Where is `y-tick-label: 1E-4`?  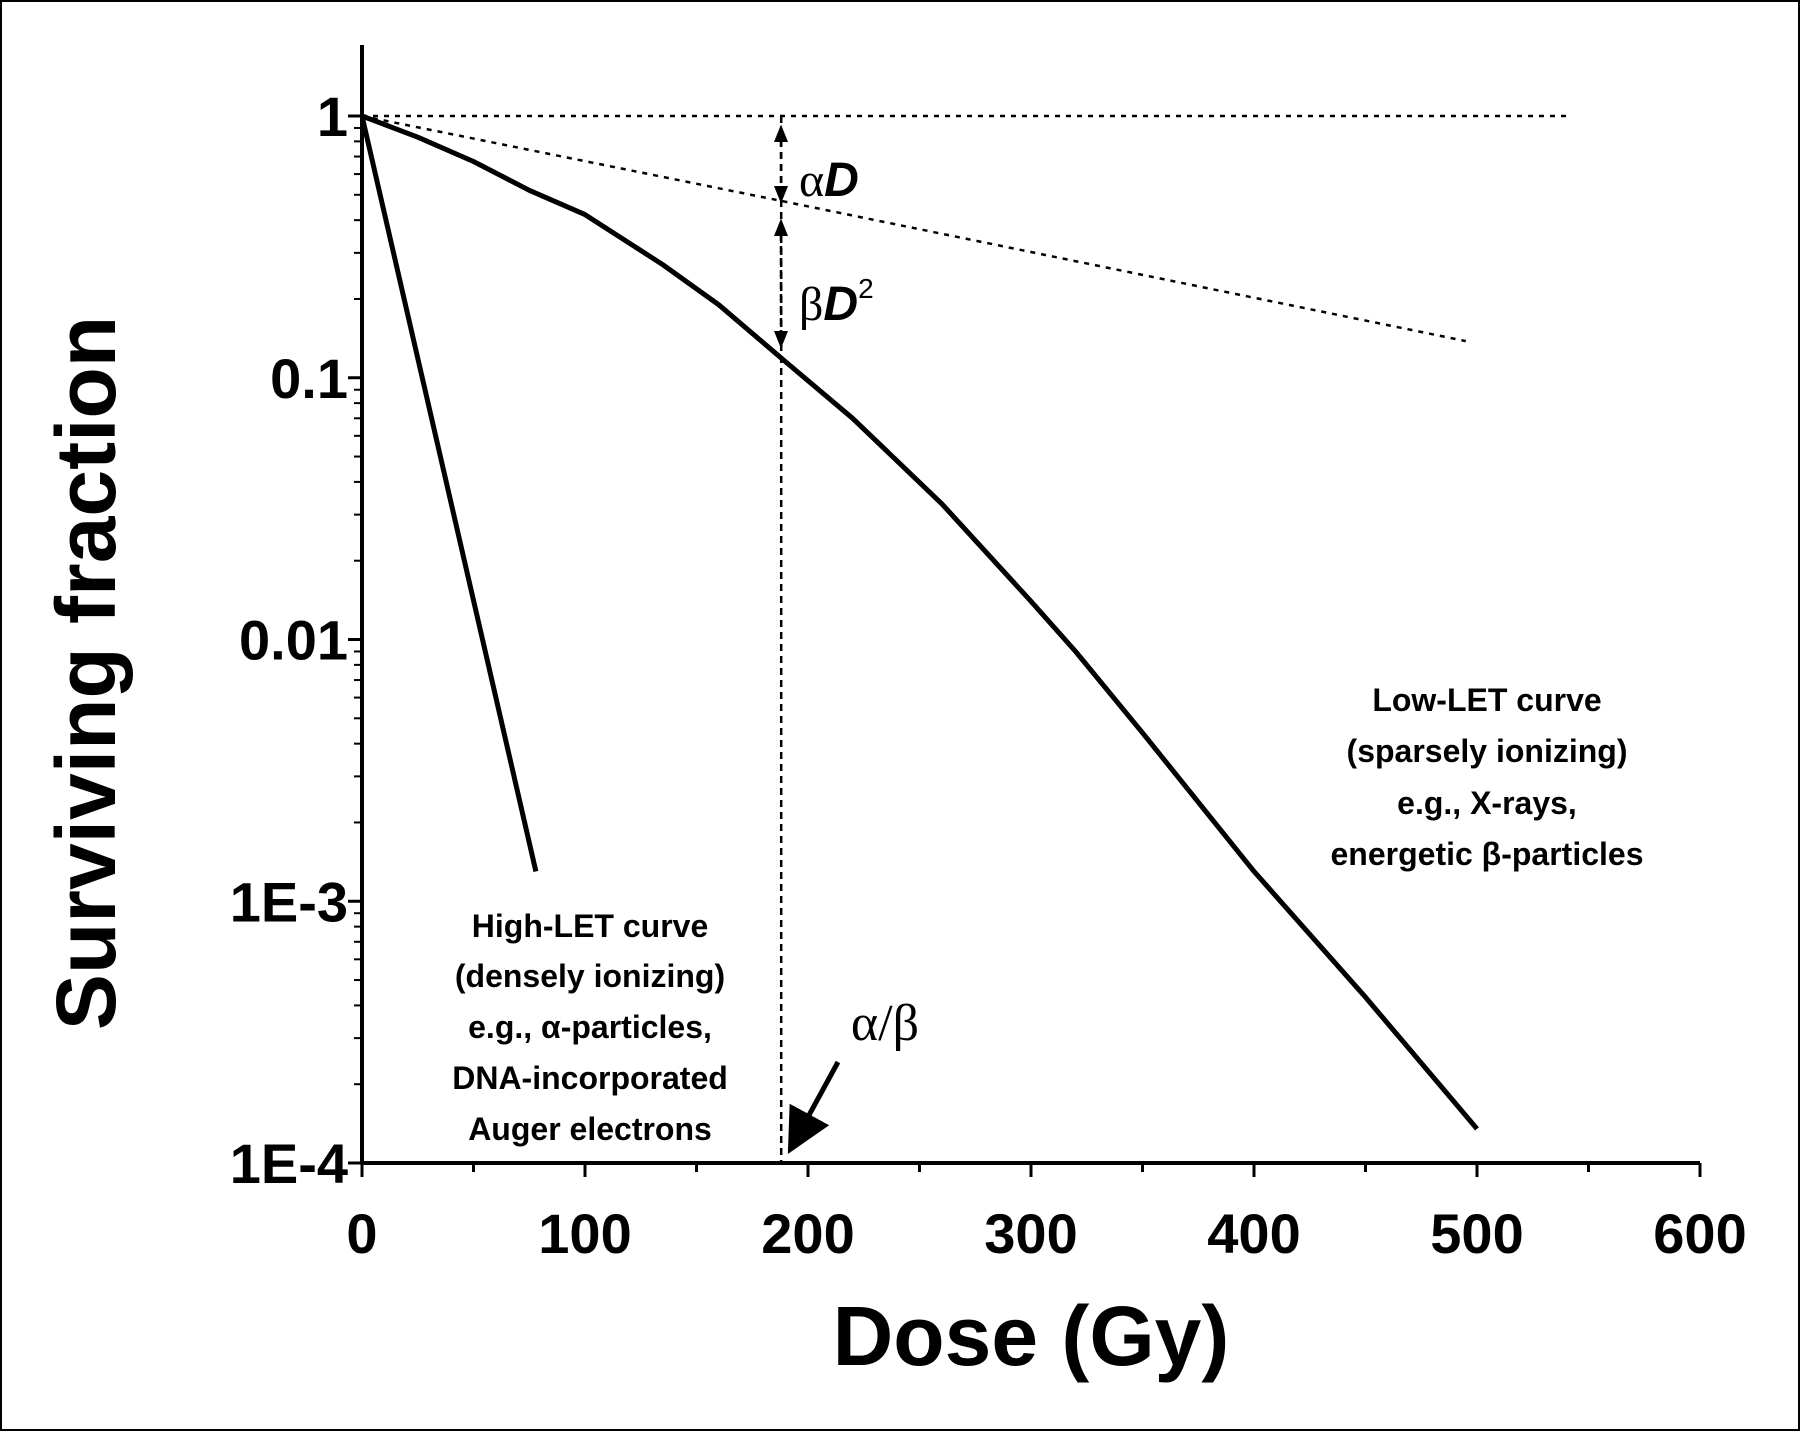 y-tick-label: 1E-4 is located at coordinates (289, 1163).